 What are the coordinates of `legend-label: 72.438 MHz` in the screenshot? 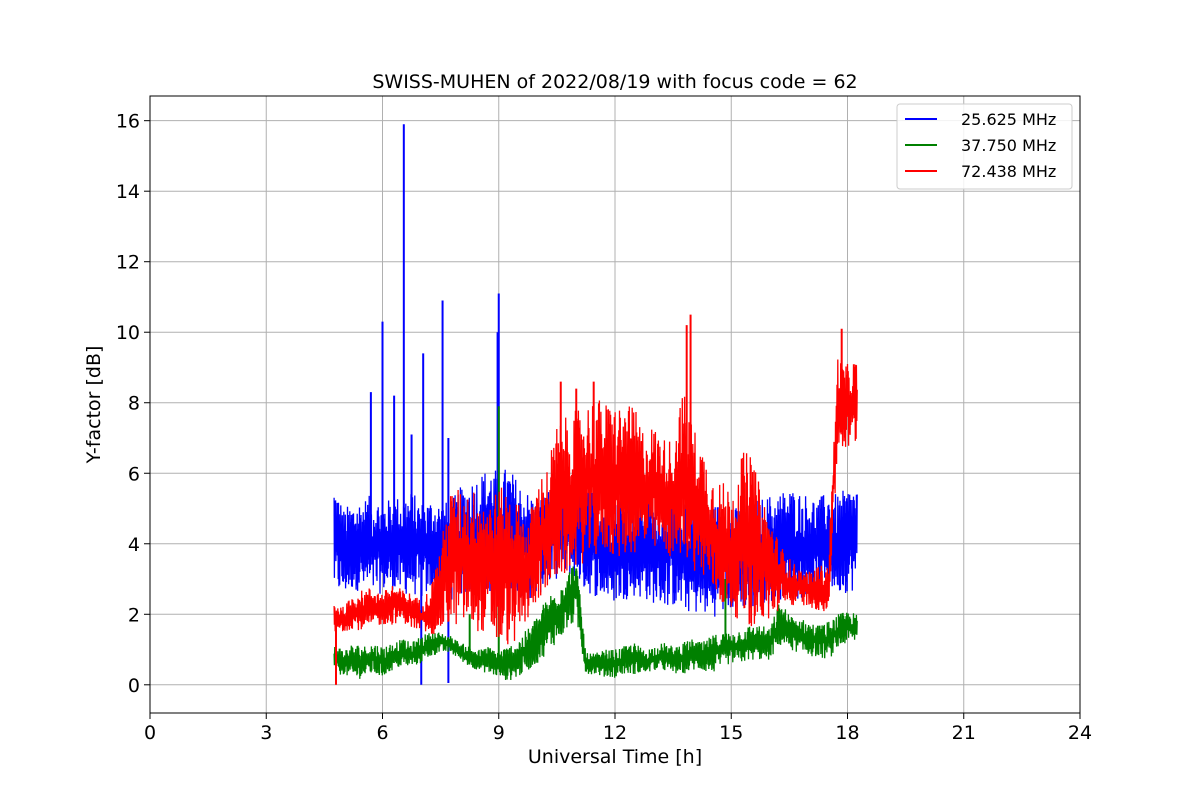 It's located at (1008, 171).